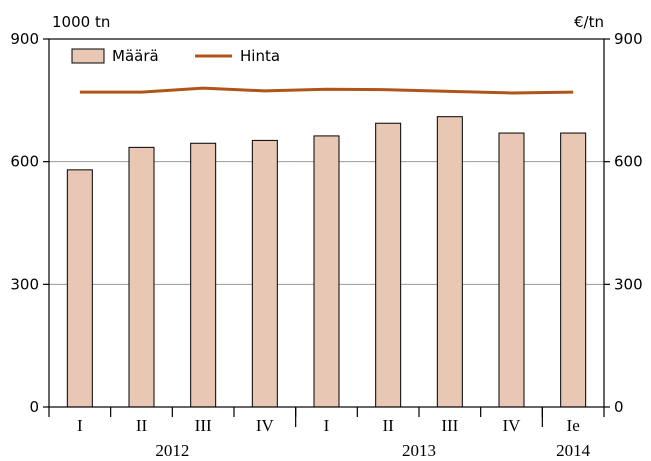 The image size is (651, 461). Describe the element at coordinates (628, 162) in the screenshot. I see `right-y-tick-label: 600` at that location.